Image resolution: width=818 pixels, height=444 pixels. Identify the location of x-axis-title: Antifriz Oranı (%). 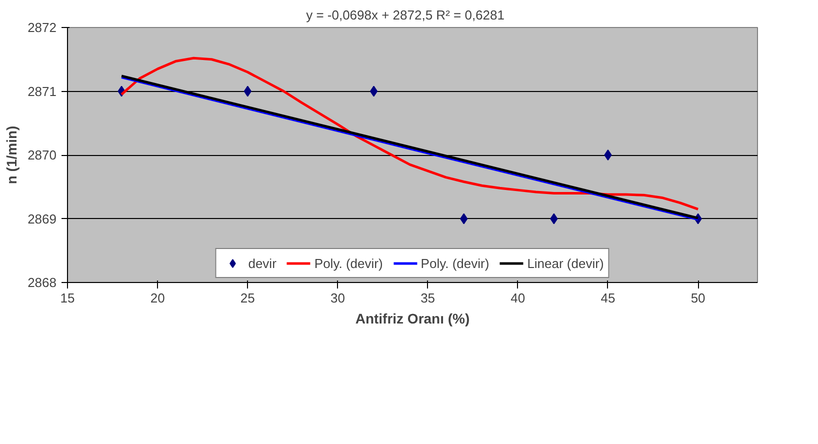
(412, 318).